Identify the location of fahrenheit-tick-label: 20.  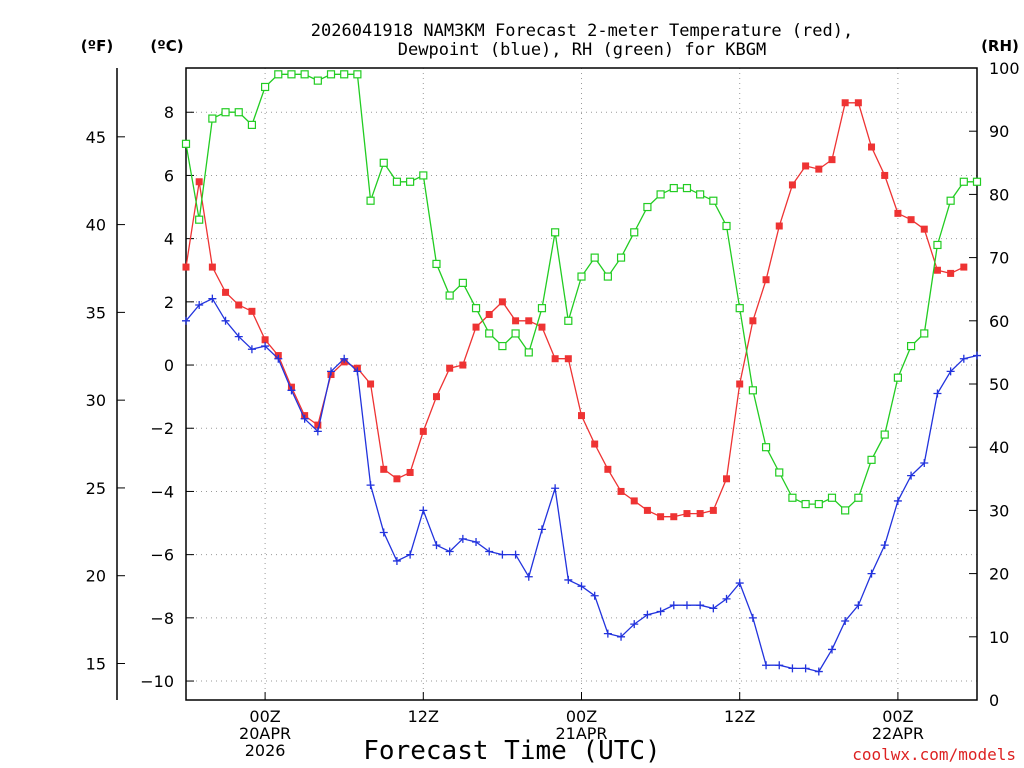
(96, 576).